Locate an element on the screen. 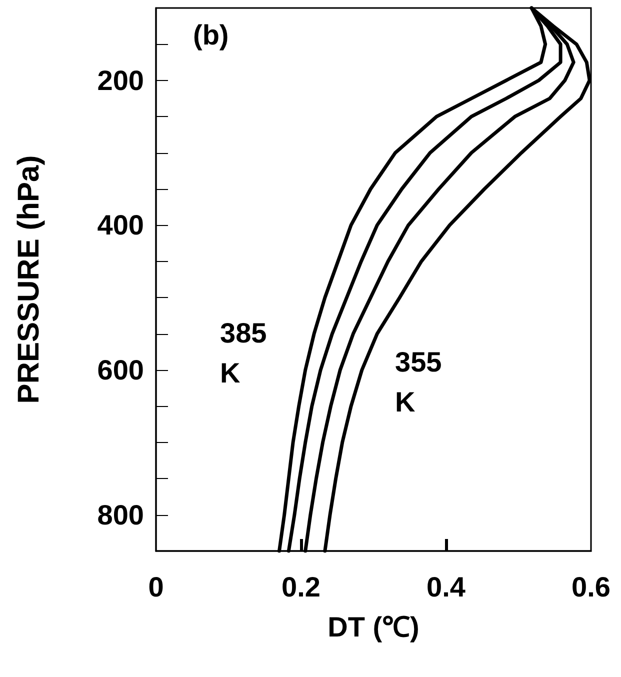 The height and width of the screenshot is (677, 621). annotation: 355 K is located at coordinates (418, 382).